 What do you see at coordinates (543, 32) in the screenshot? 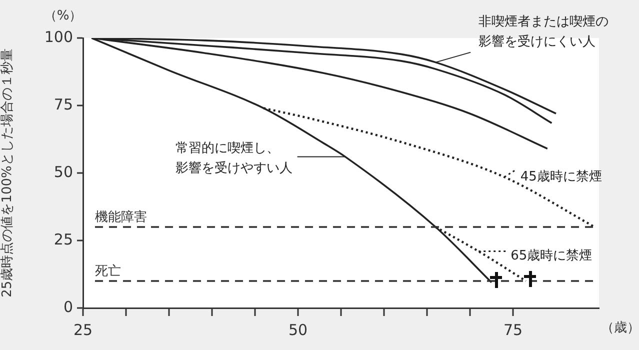
I see `text: 非喫煙者または喫煙の影響を受けにくい人` at bounding box center [543, 32].